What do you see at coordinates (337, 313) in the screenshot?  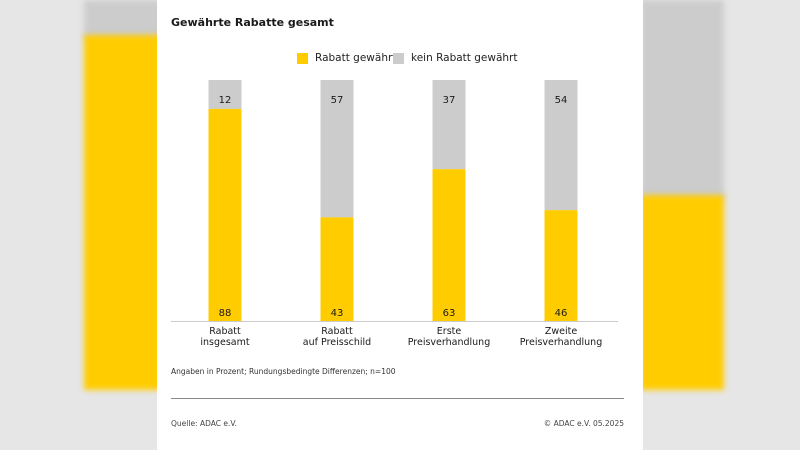 I see `value-label-rabatt-1: 43` at bounding box center [337, 313].